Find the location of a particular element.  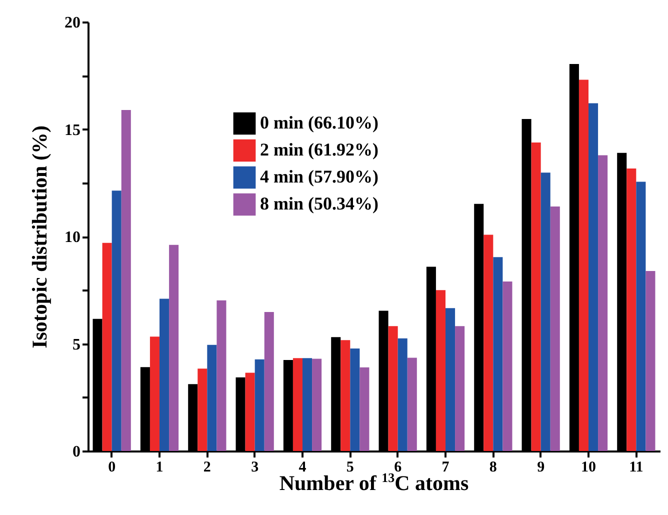

x-tick-label: 9 is located at coordinates (541, 468).